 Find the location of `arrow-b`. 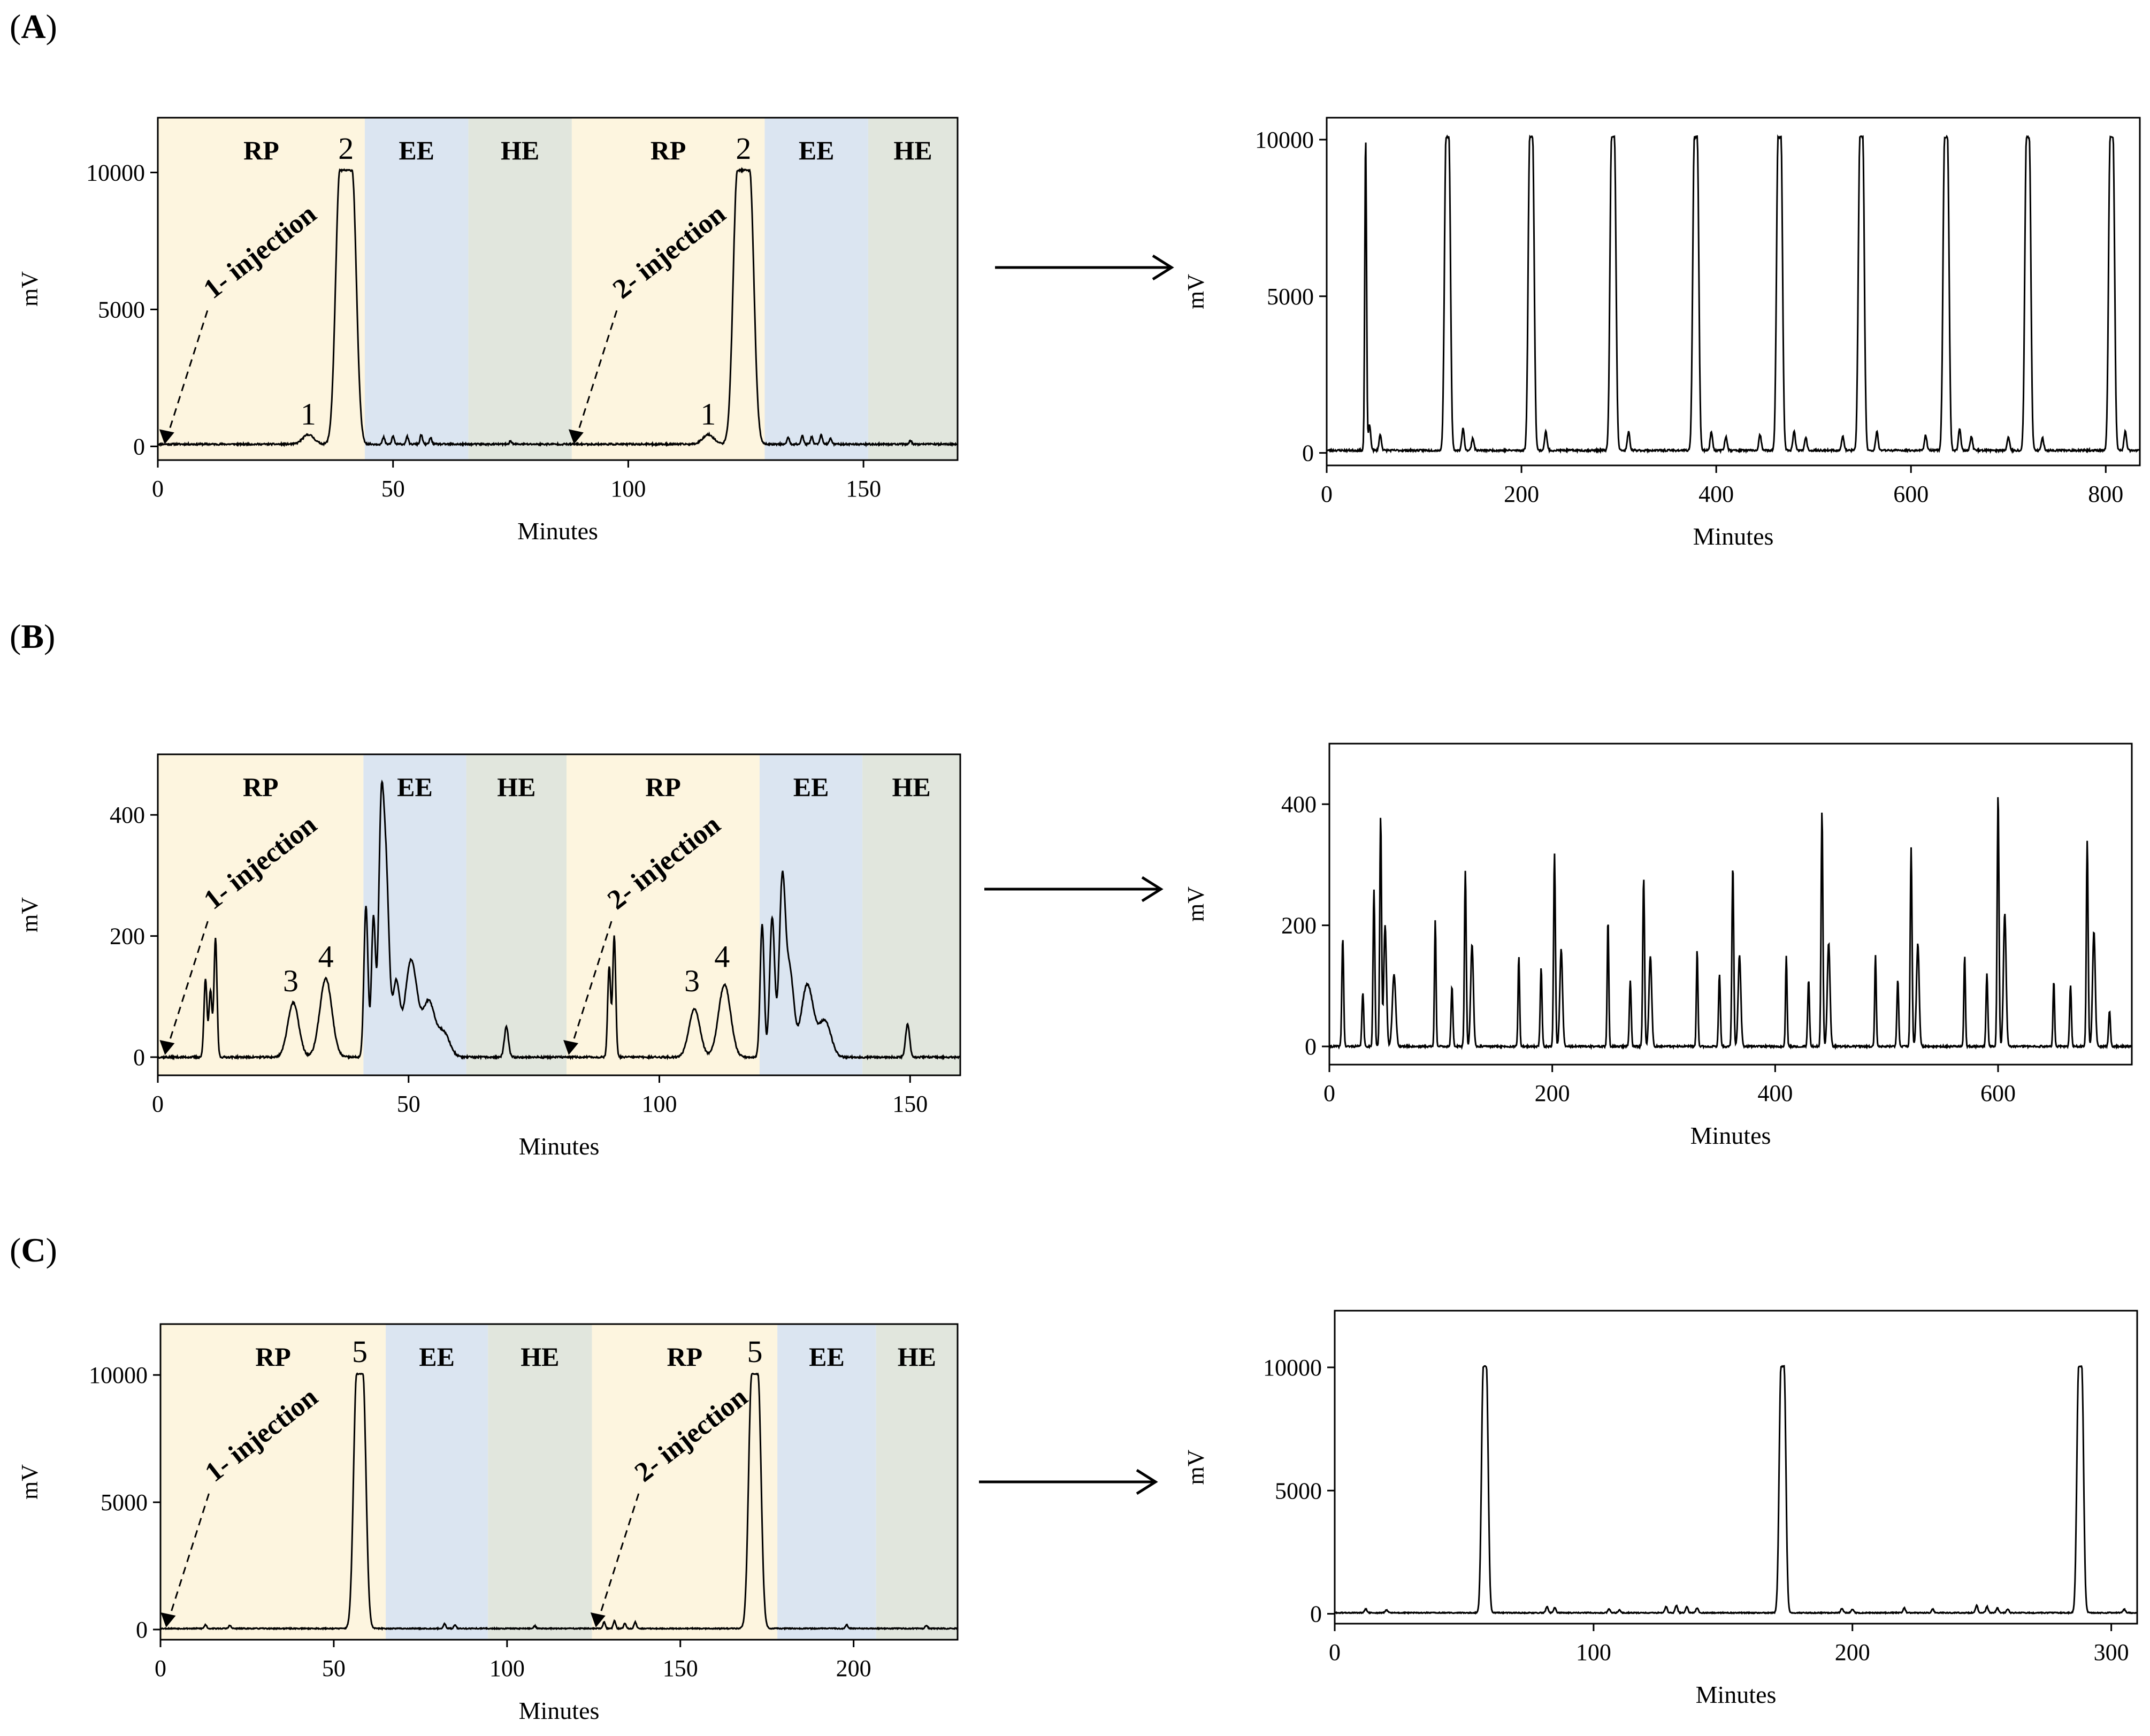

arrow-b is located at coordinates (1074, 889).